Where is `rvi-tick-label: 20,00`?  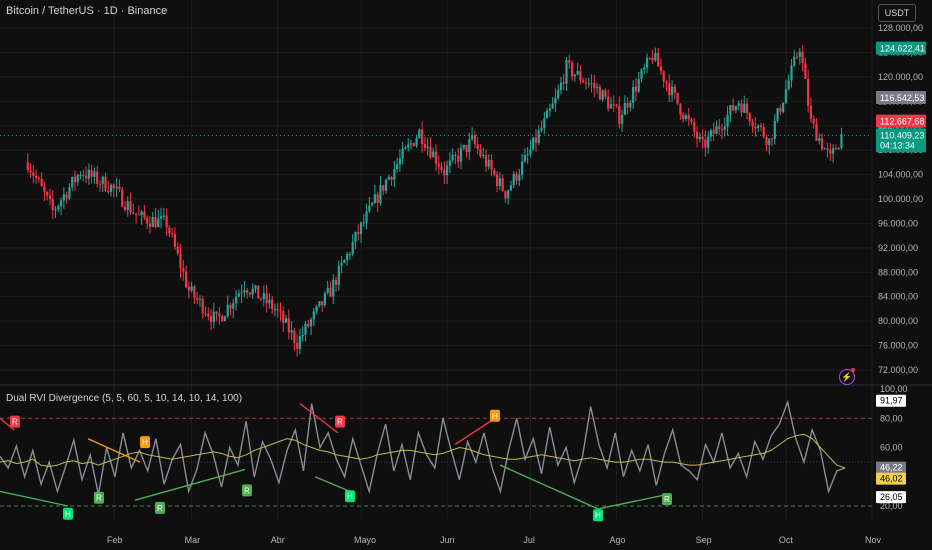
rvi-tick-label: 20,00 is located at coordinates (891, 506).